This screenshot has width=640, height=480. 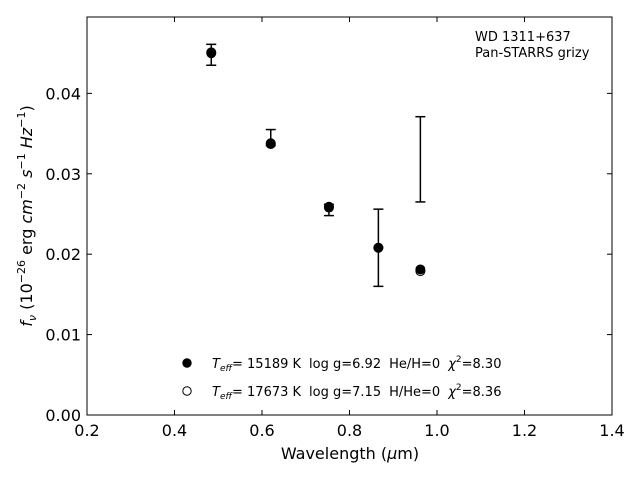 I want to click on y-tick-label: 0.01, so click(x=63, y=335).